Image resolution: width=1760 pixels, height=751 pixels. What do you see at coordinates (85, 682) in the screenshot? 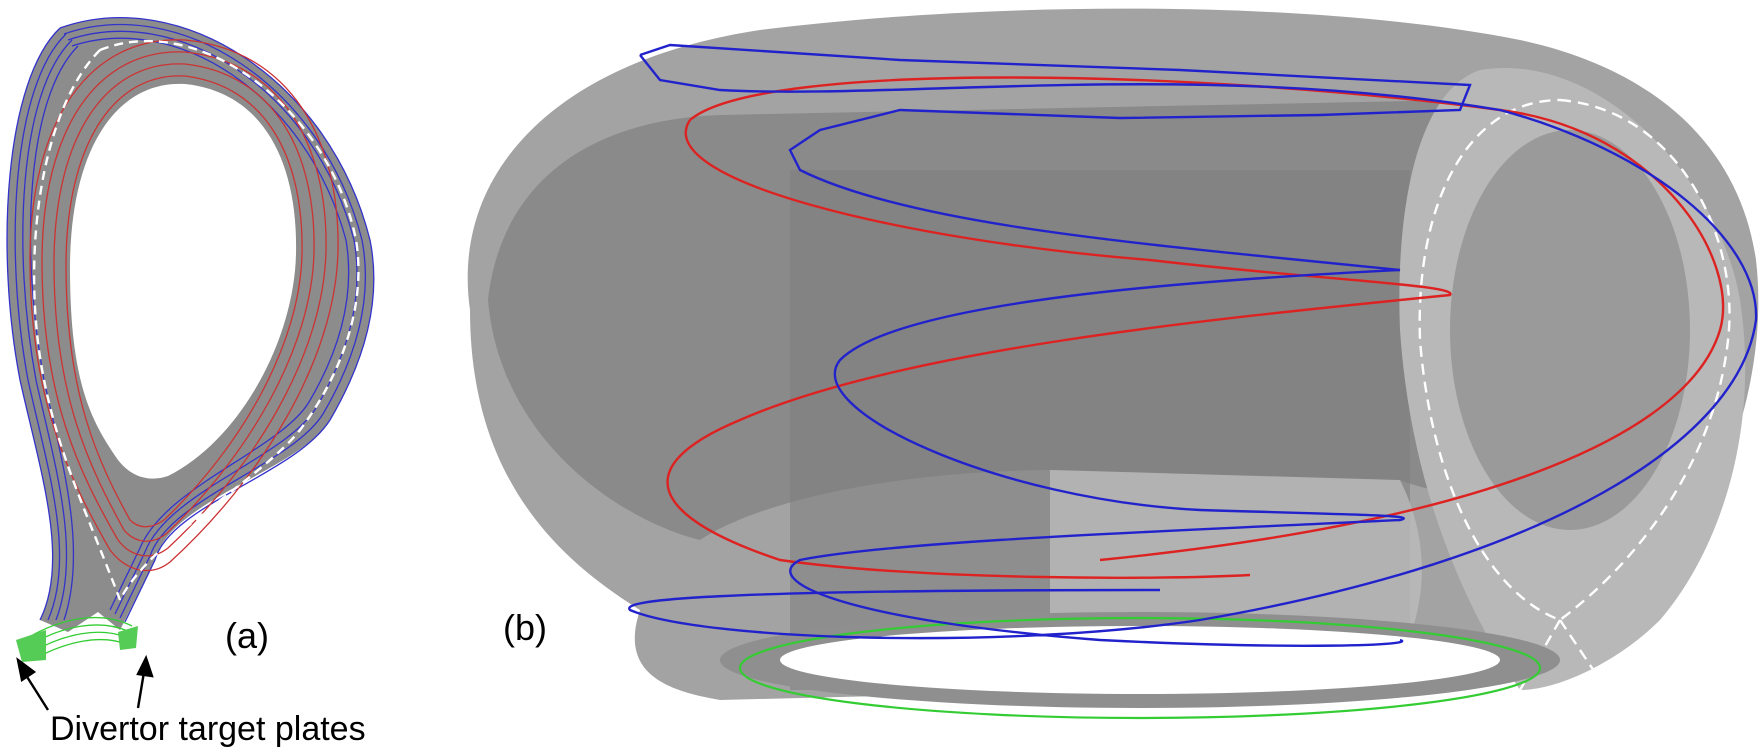
I see `arrow-icon` at bounding box center [85, 682].